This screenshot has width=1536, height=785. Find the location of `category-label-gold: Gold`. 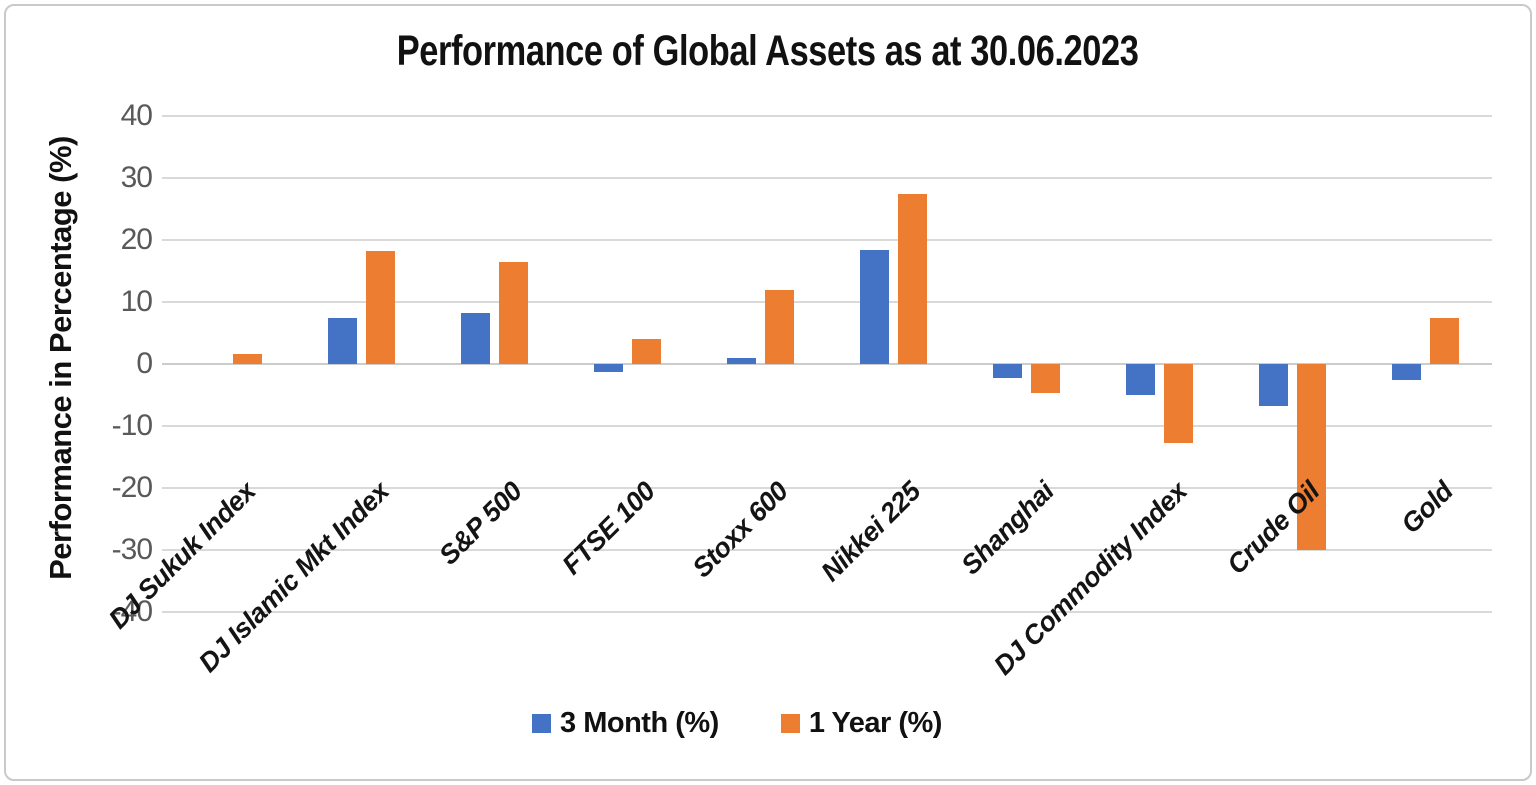

category-label-gold: Gold is located at coordinates (1427, 508).